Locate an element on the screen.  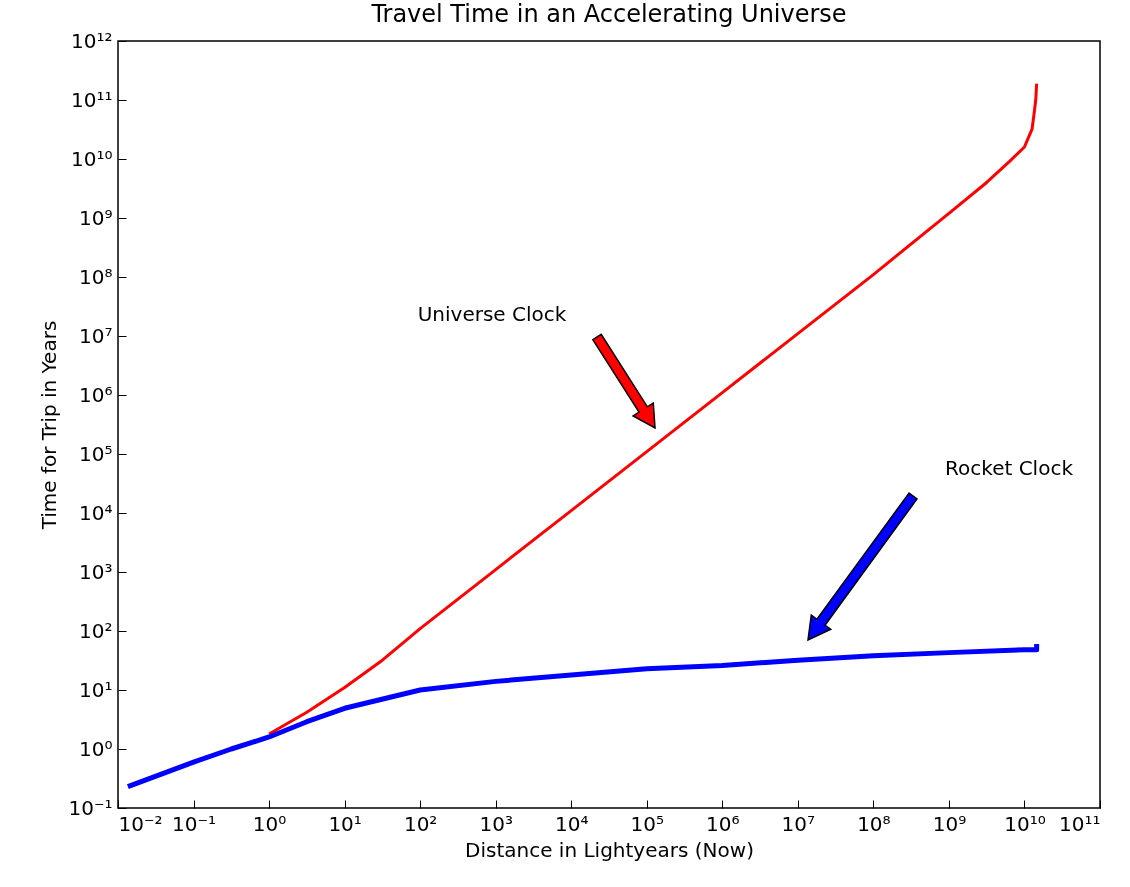
chart-title: Travel Time in an Accelerating Universe is located at coordinates (608, 14).